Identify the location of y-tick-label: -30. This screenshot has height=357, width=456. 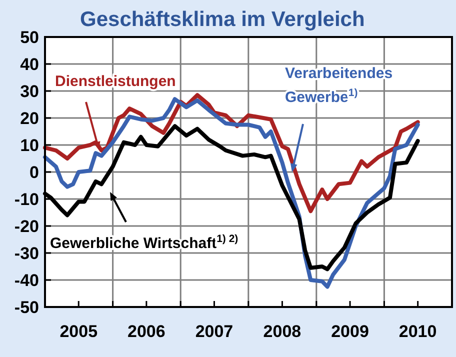
(26, 253).